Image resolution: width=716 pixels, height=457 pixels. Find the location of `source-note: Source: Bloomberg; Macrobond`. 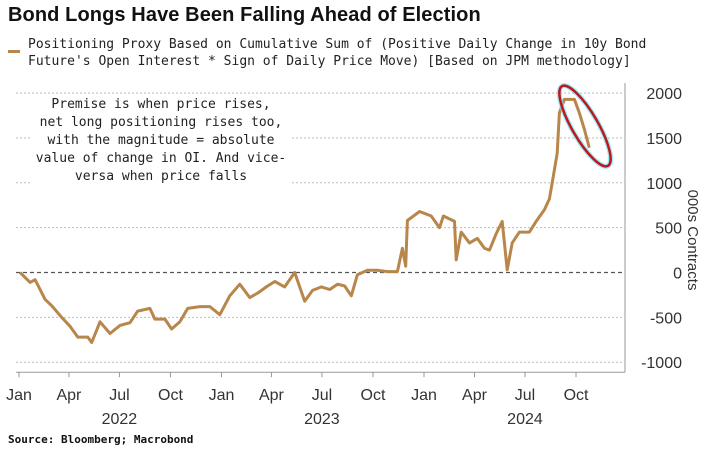

source-note: Source: Bloomberg; Macrobond is located at coordinates (101, 439).